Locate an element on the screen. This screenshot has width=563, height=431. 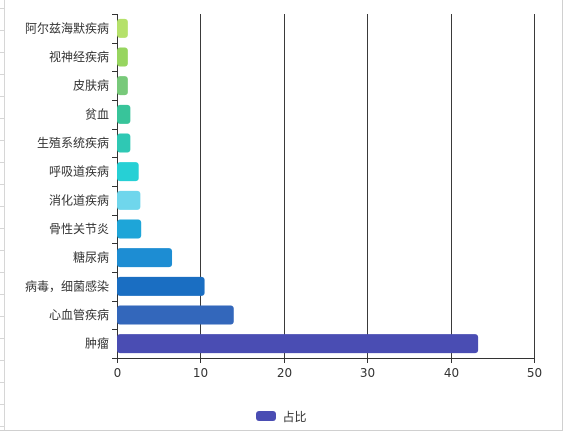
legend: 占比 is located at coordinates (281, 416).